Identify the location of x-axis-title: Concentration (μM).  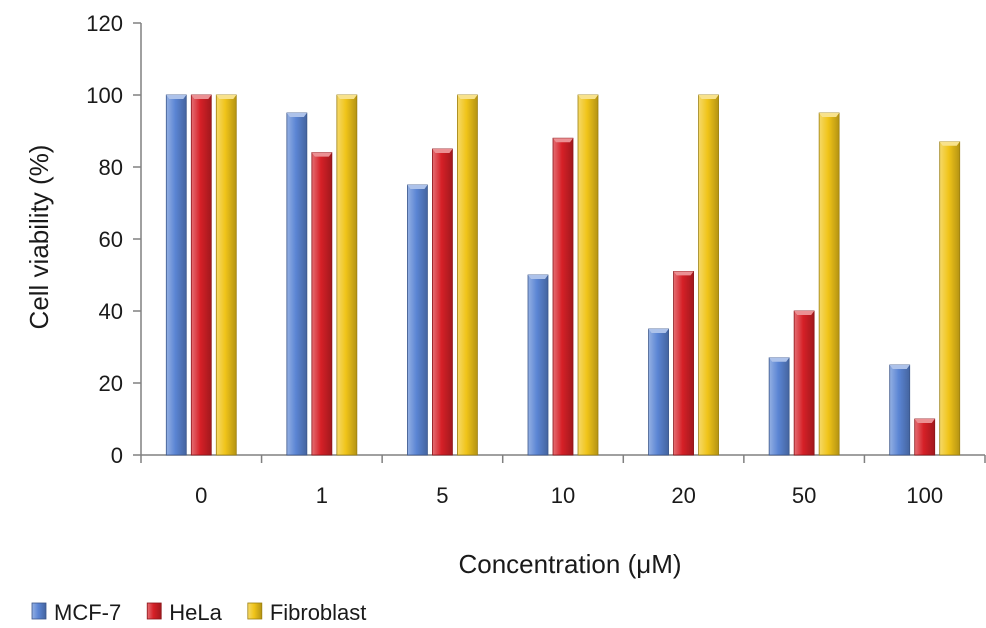
(569, 564).